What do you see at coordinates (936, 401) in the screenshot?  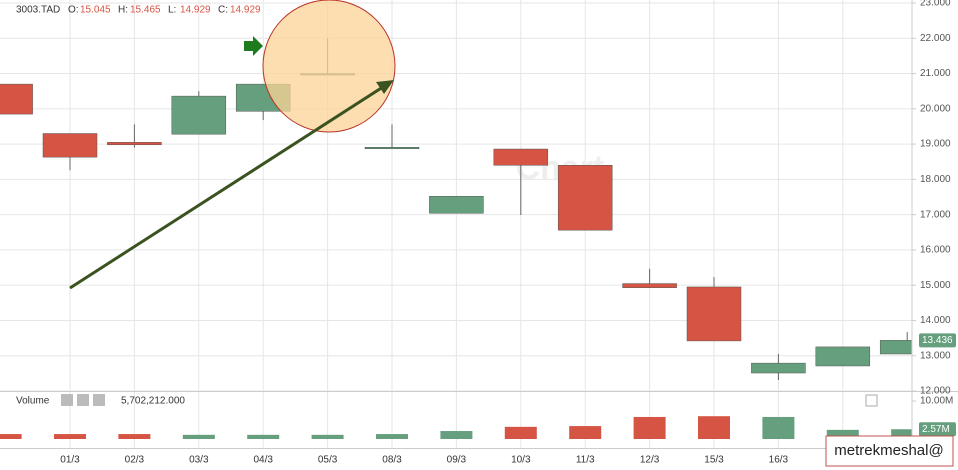 I see `volume-tick-label: 10.00M` at bounding box center [936, 401].